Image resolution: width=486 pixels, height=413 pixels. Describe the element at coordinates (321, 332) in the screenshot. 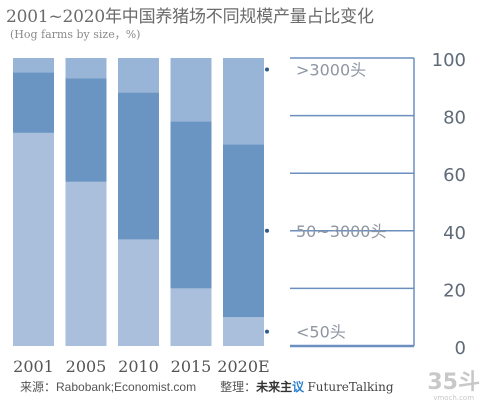

I see `series-label-0: <50头` at that location.